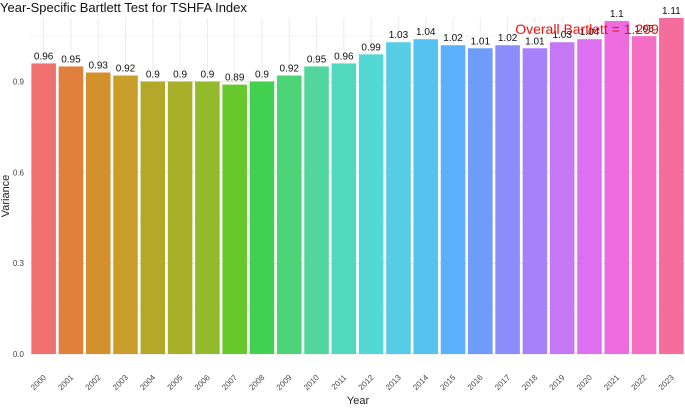  What do you see at coordinates (562, 198) in the screenshot?
I see `bar-2019` at bounding box center [562, 198].